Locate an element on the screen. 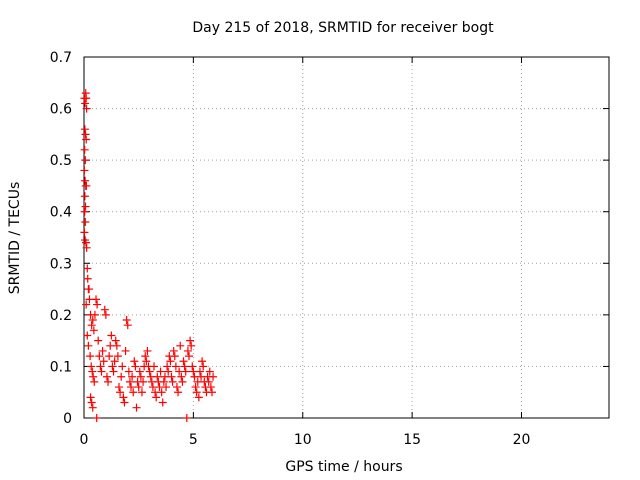  x-tick-labels: 0 5 10 15 20 is located at coordinates (305, 440).